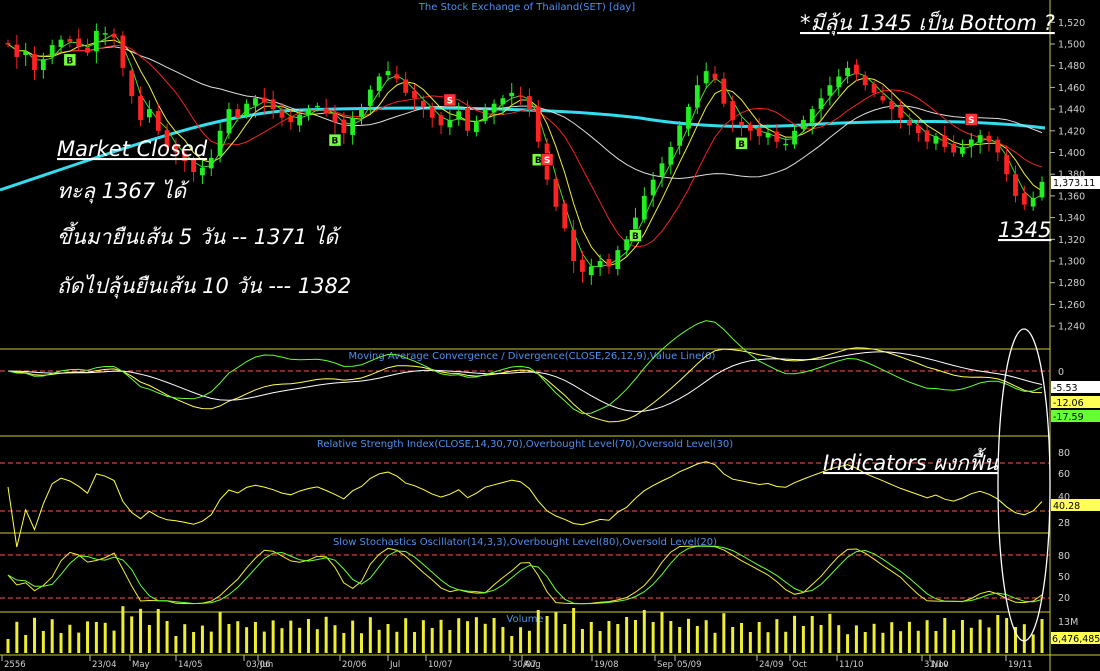 Image resolution: width=1100 pixels, height=671 pixels. I want to click on date-tick-label: 2556, so click(15, 665).